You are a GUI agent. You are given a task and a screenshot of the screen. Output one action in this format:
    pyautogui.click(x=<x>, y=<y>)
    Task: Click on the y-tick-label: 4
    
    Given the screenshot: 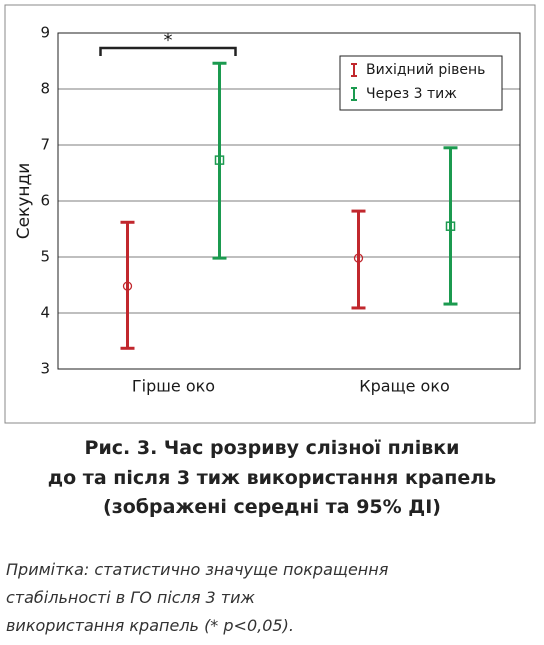 What is the action you would take?
    pyautogui.click(x=45, y=313)
    